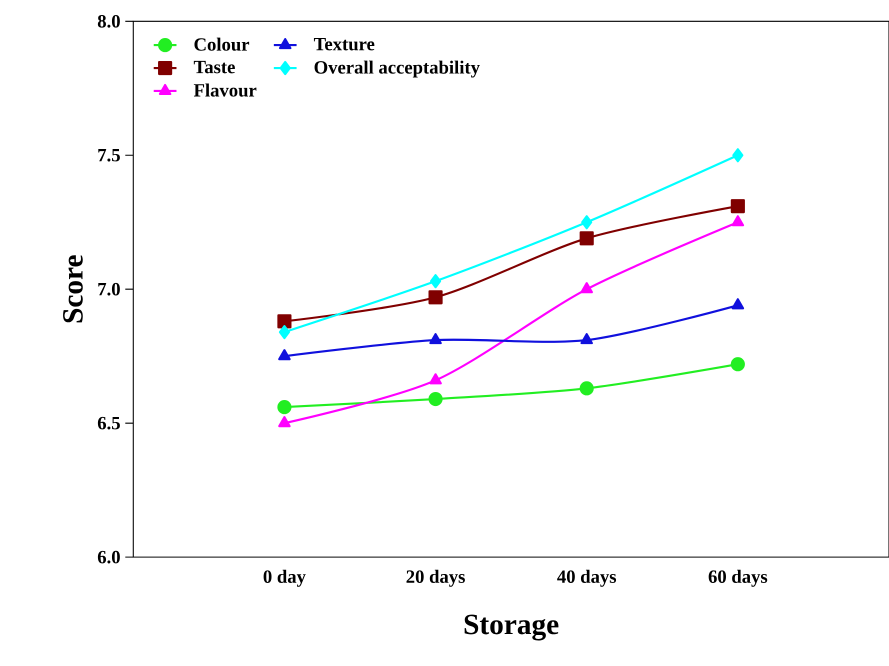 This screenshot has height=666, width=889. I want to click on y-axis-title: Score, so click(73, 288).